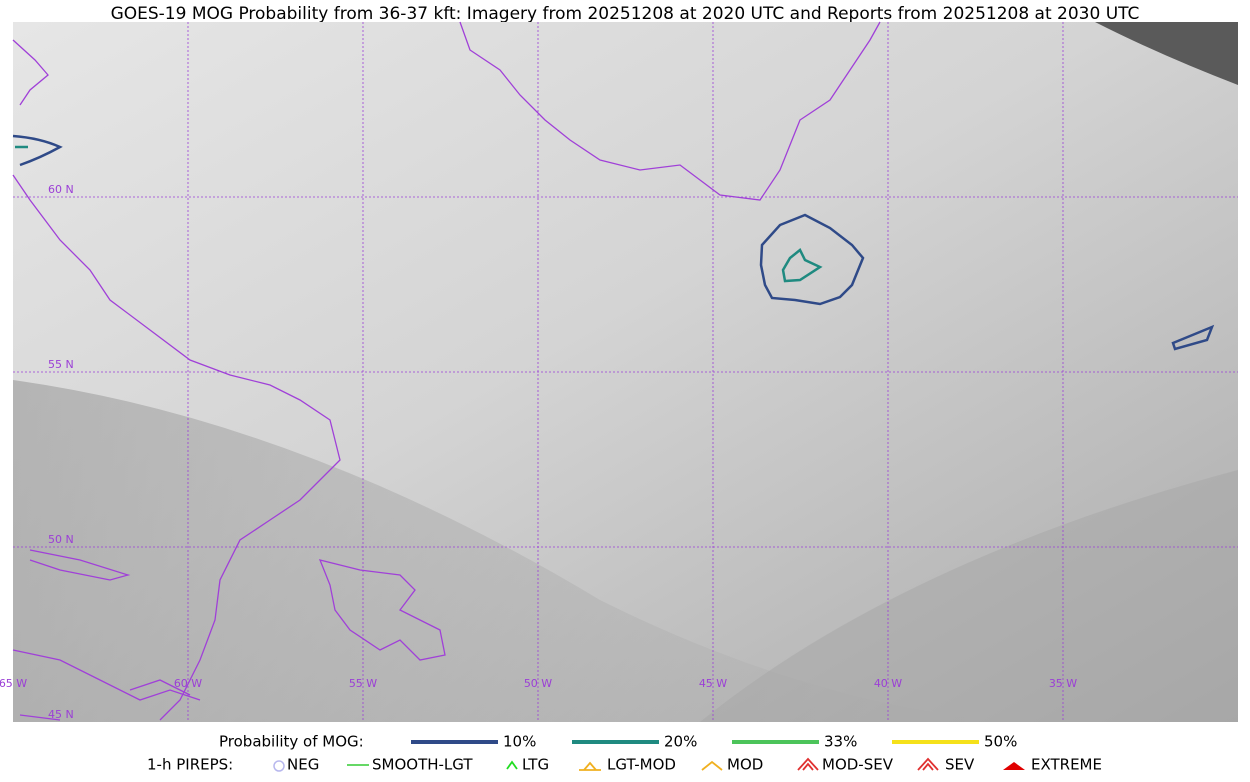  I want to click on lon-label: 55 W, so click(363, 683).